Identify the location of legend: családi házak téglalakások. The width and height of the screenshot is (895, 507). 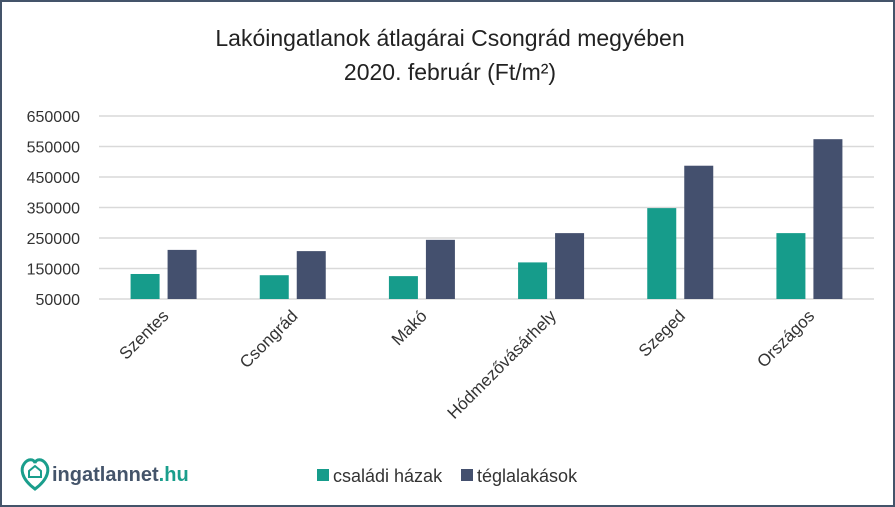
(447, 476).